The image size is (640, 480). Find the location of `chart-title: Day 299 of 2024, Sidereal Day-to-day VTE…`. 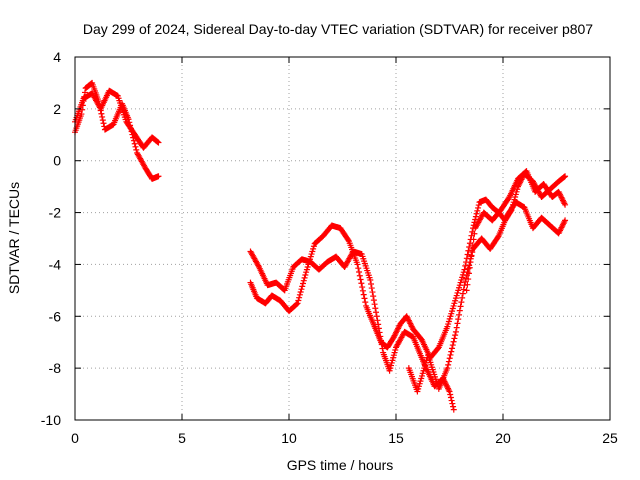

chart-title: Day 299 of 2024, Sidereal Day-to-day VTE… is located at coordinates (338, 29).